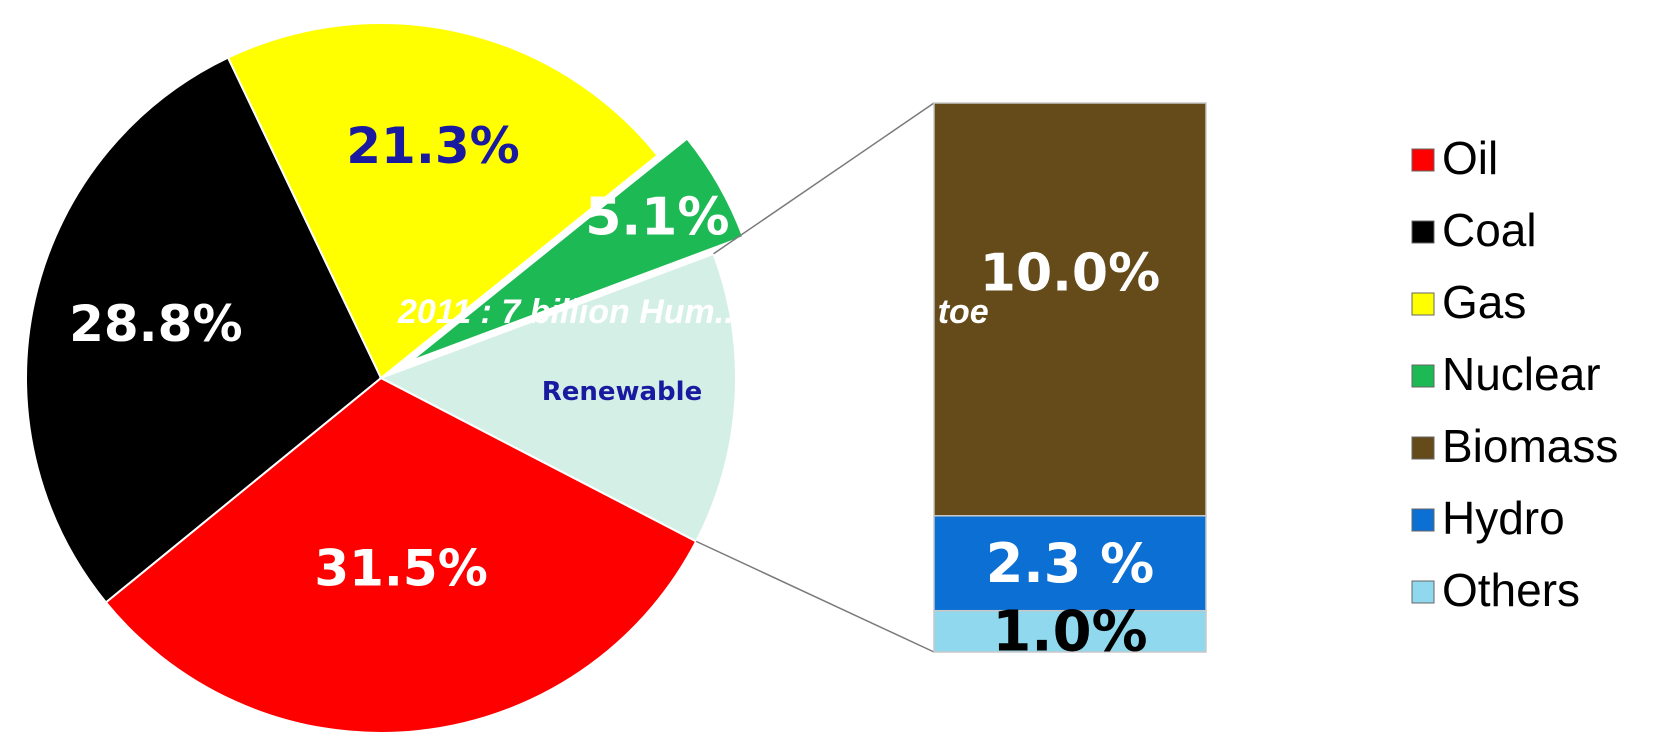 This screenshot has height=748, width=1668. I want to click on bar-segment-hydro, so click(1070, 563).